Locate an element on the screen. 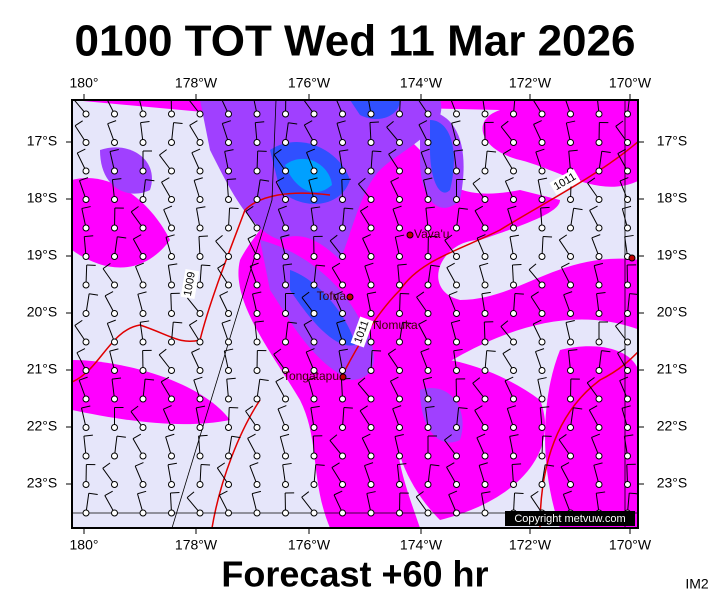 This screenshot has width=711, height=600. lon-label: 170°W is located at coordinates (630, 83).